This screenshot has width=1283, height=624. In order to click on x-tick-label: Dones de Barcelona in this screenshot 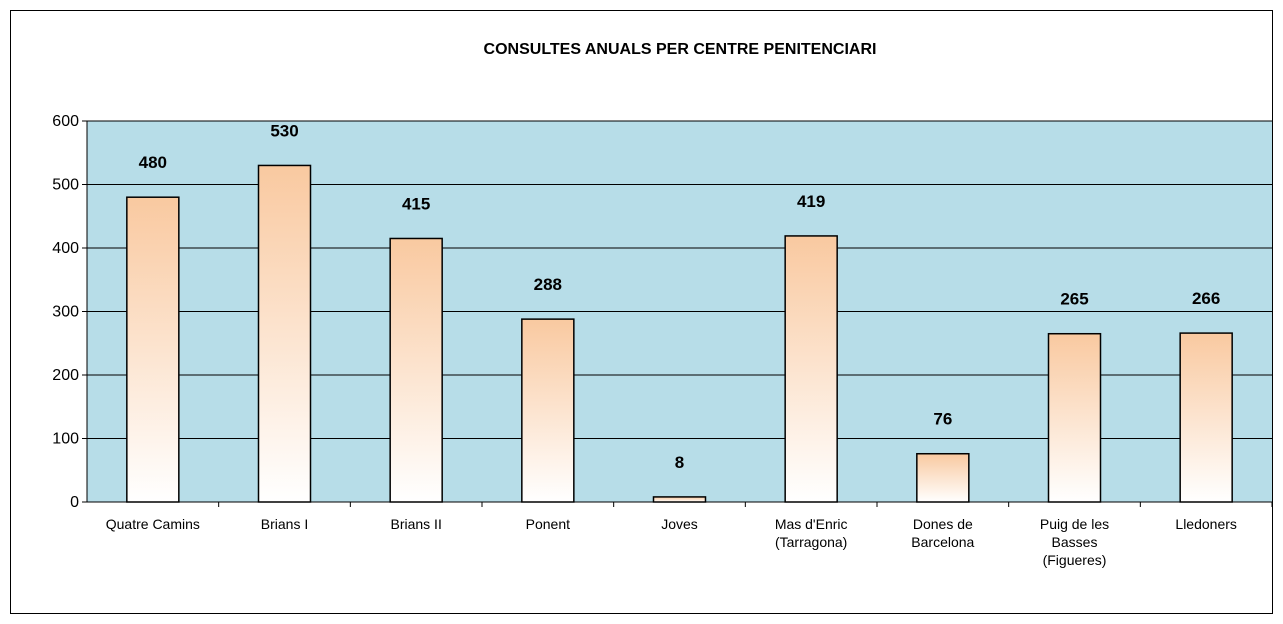, I will do `click(942, 533)`.